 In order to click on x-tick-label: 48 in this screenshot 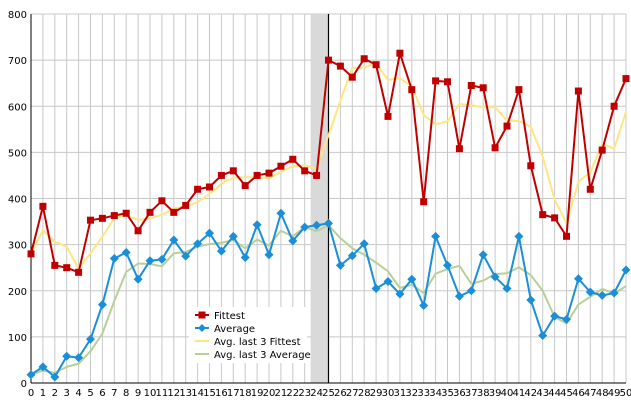, I will do `click(602, 393)`.